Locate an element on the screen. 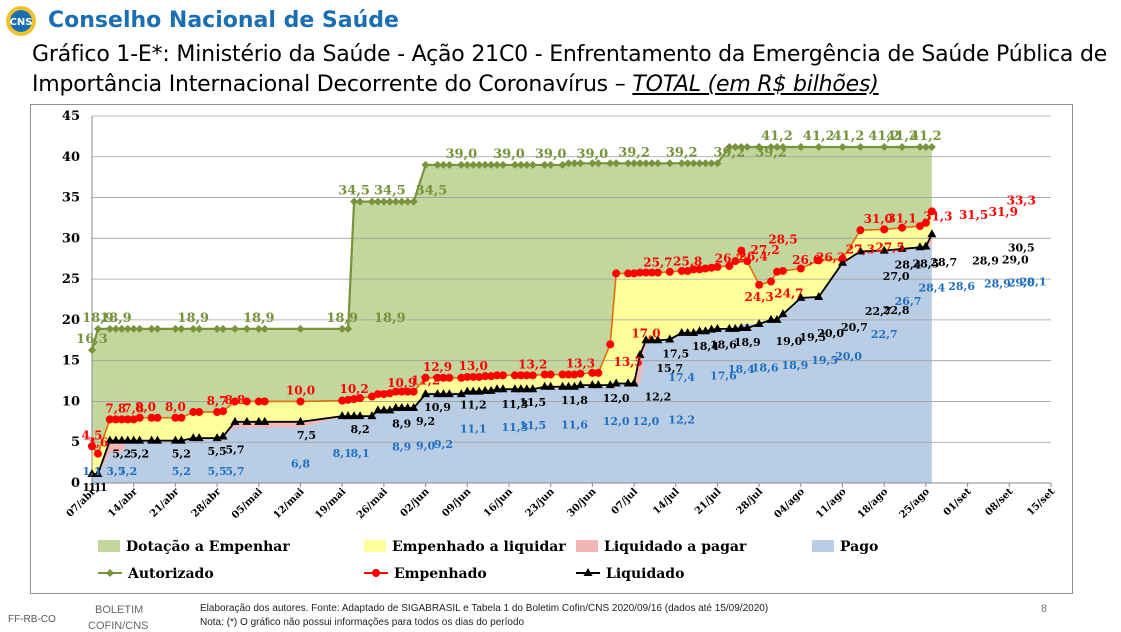 This screenshot has height=632, width=1121. y-tick-label: 35 is located at coordinates (71, 198).